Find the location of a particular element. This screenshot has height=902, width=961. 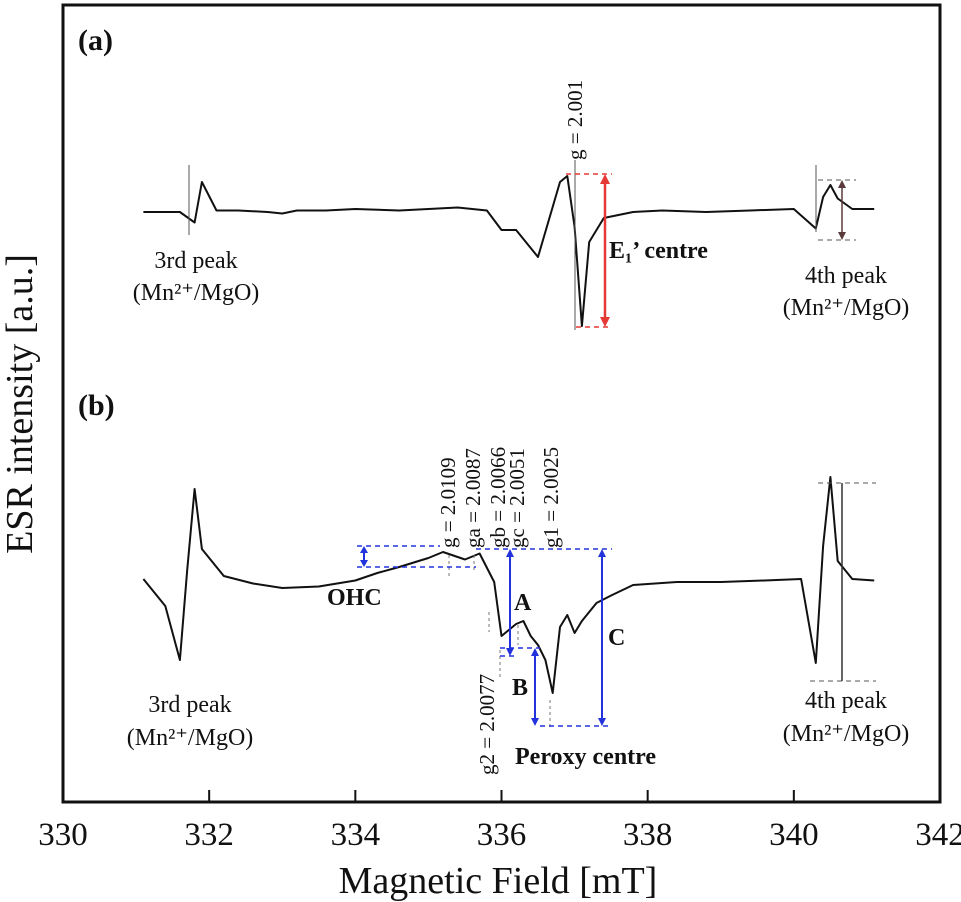

a-fourth-head-down is located at coordinates (842, 236).